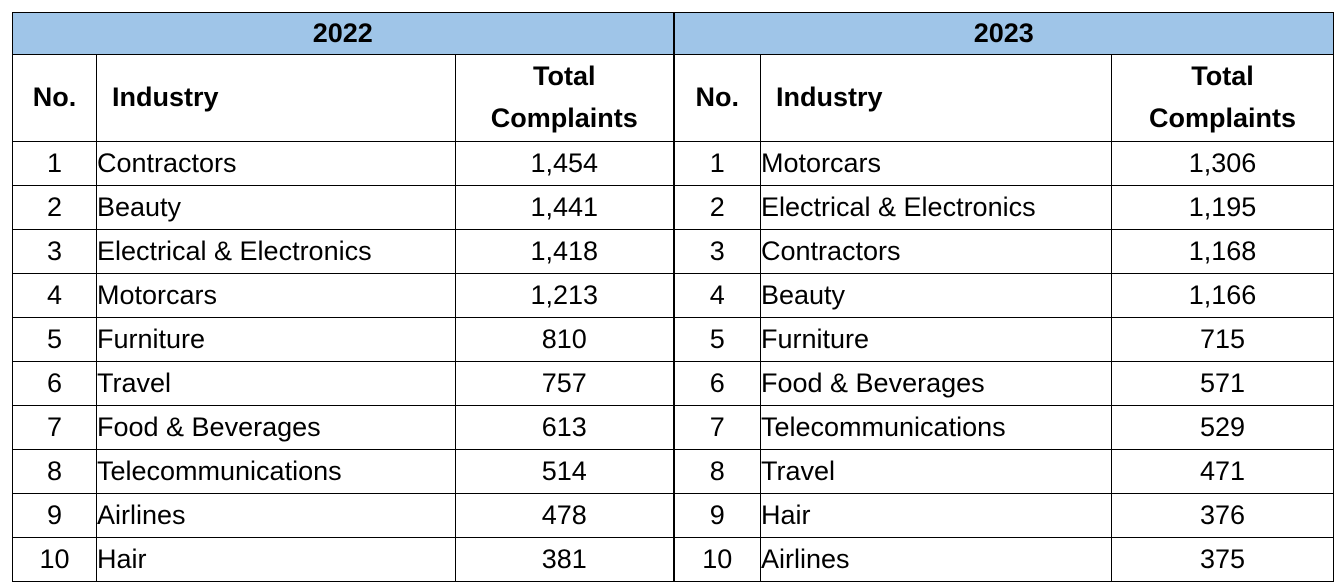 Image resolution: width=1344 pixels, height=588 pixels. I want to click on cell-rank-2022: 7, so click(54, 427).